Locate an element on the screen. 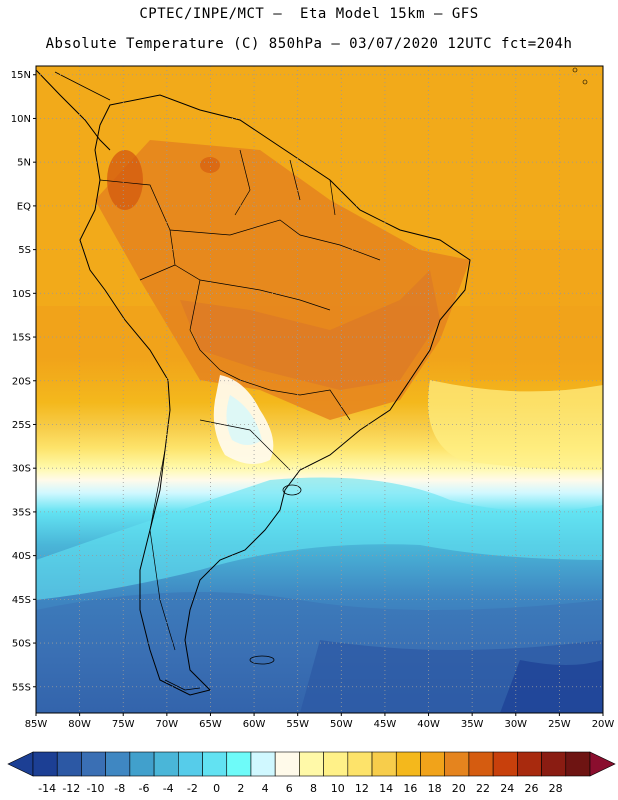 This screenshot has width=618, height=800. colorbar-label: 2 is located at coordinates (240, 788).